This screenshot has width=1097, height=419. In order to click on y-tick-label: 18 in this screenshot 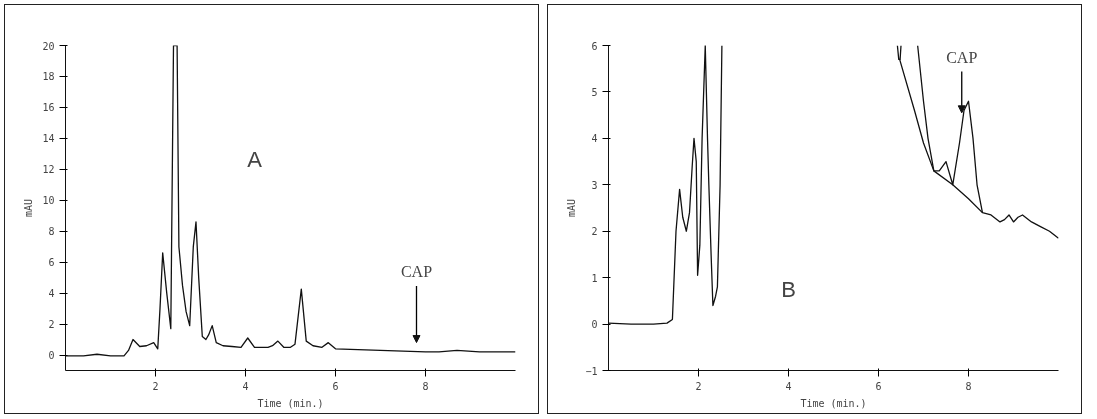, I will do `click(48, 77)`.